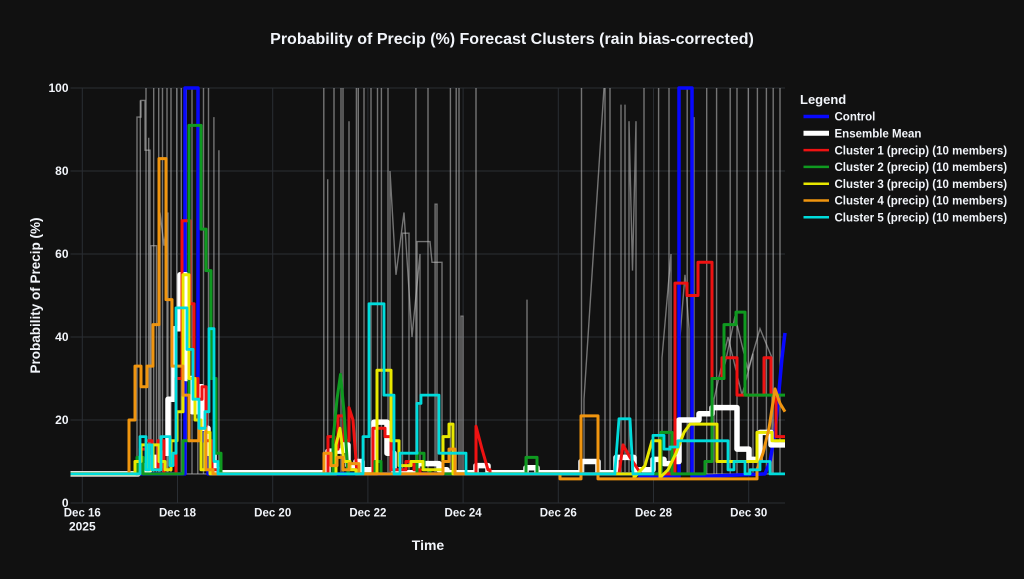 The image size is (1024, 579). Describe the element at coordinates (65, 503) in the screenshot. I see `svg-text: 0` at that location.